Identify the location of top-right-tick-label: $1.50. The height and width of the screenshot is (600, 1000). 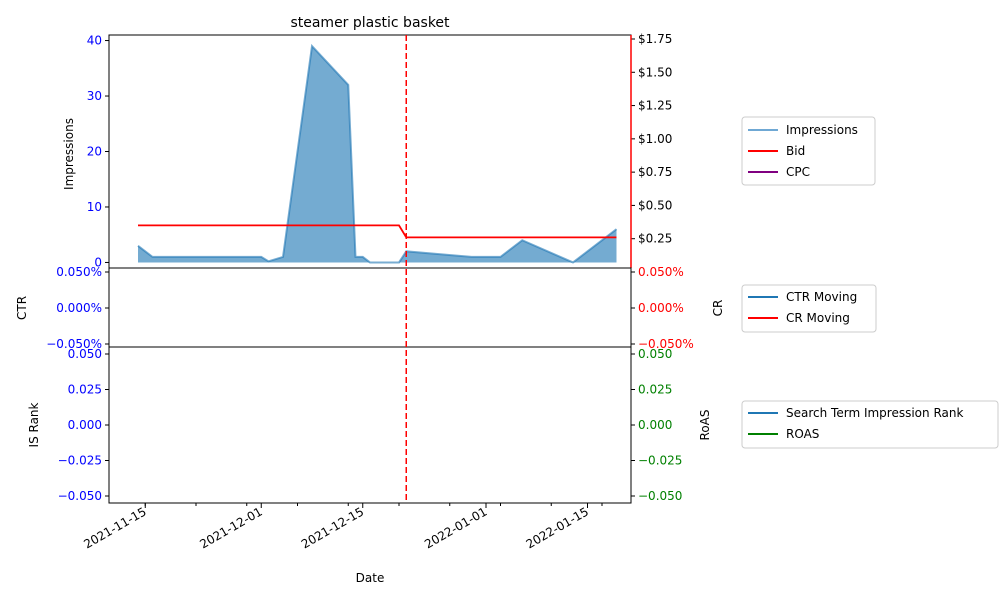
(655, 72).